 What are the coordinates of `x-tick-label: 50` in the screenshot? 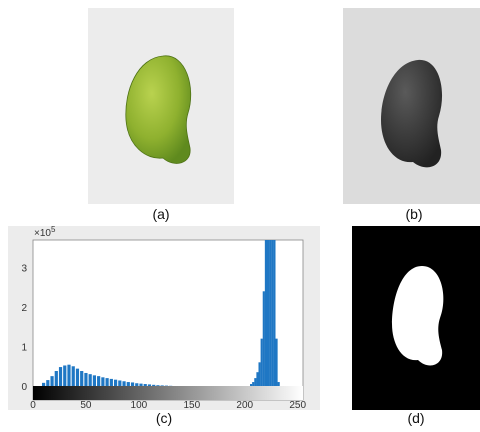 It's located at (86, 405).